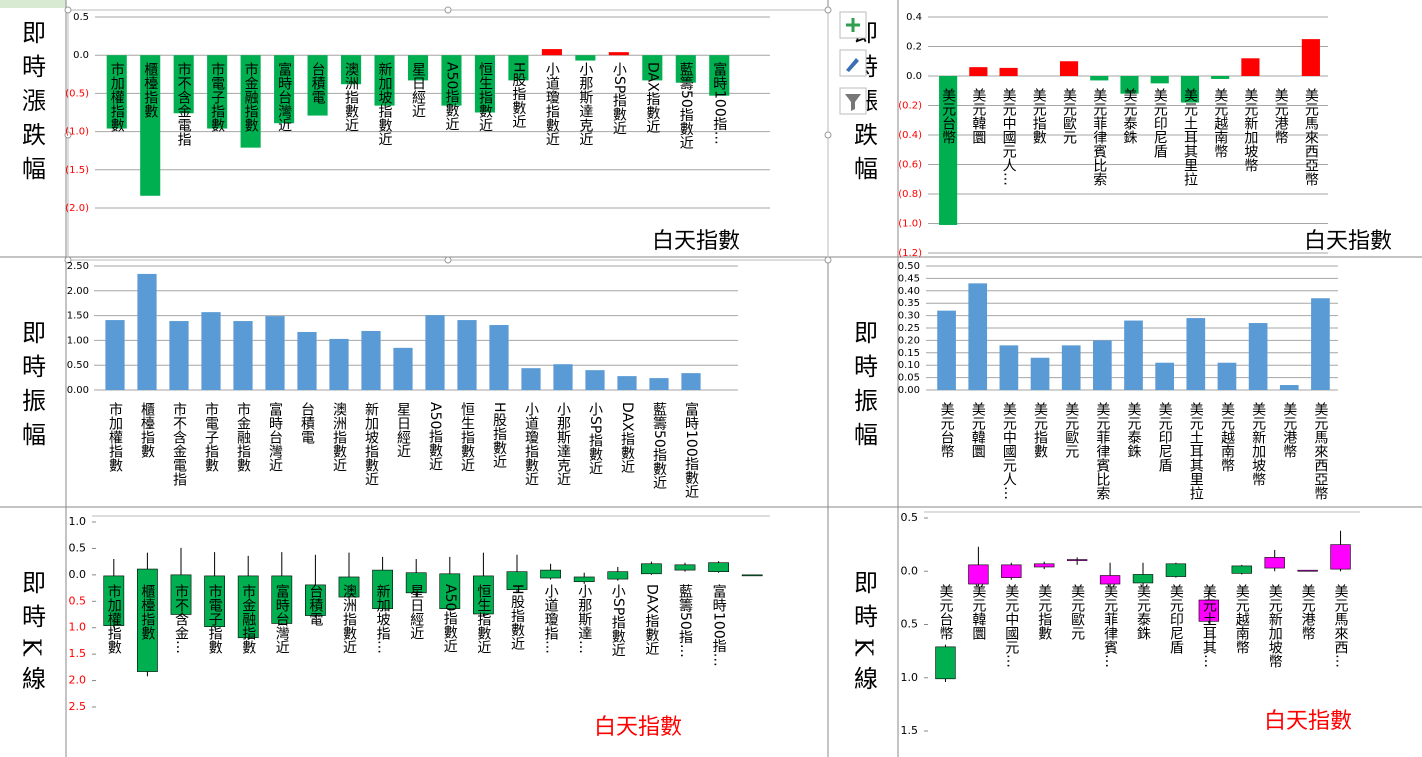 The height and width of the screenshot is (757, 1422). I want to click on x-tick-label: 市不含金電指, so click(184, 103).